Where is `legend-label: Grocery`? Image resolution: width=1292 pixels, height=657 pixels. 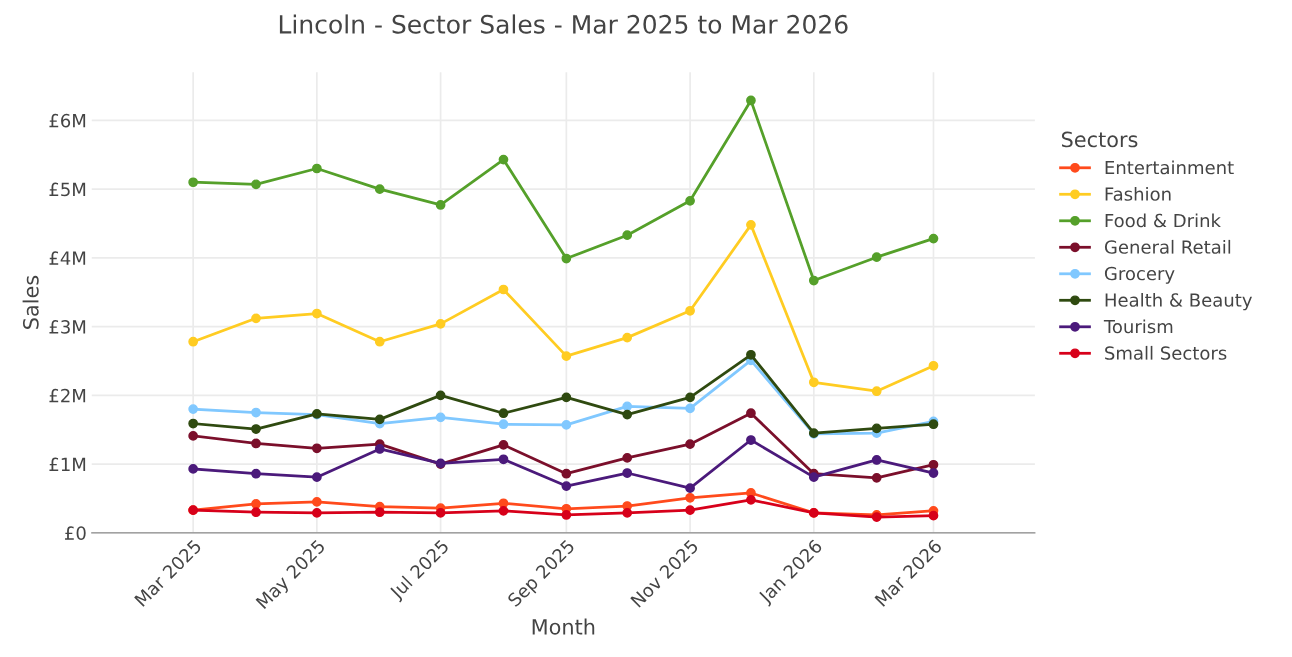
legend-label: Grocery is located at coordinates (1139, 275).